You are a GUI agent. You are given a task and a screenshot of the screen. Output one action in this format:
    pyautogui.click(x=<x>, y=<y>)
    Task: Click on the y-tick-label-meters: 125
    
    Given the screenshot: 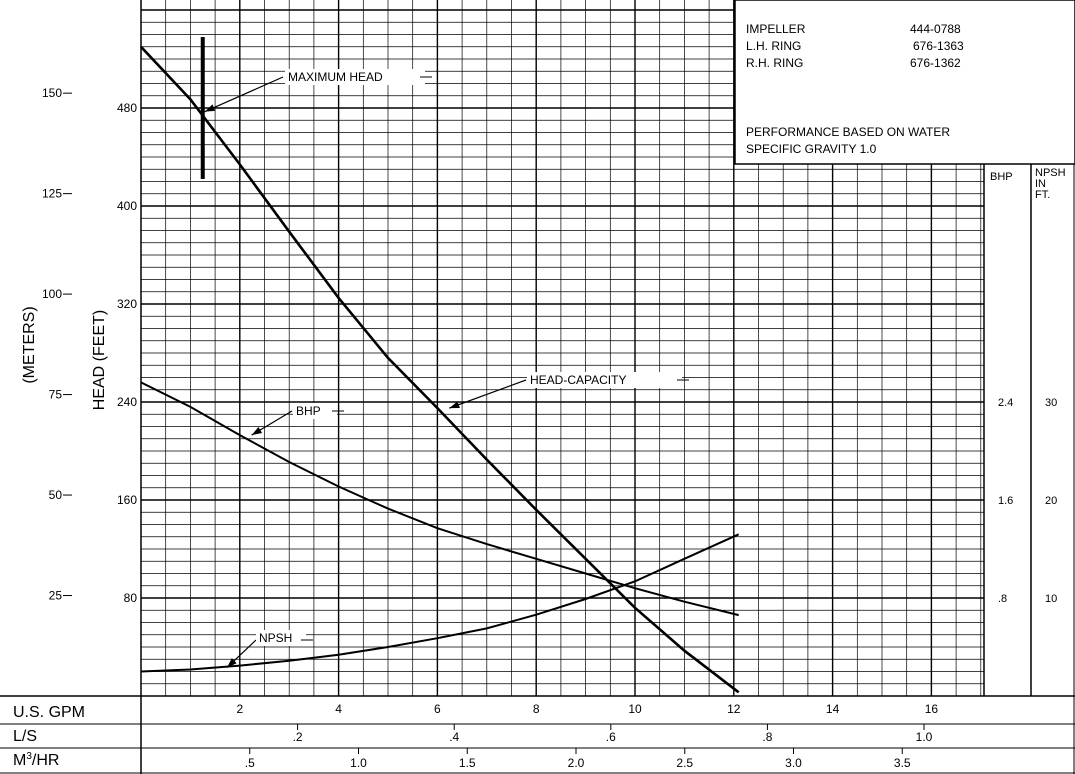 What is the action you would take?
    pyautogui.click(x=52, y=194)
    